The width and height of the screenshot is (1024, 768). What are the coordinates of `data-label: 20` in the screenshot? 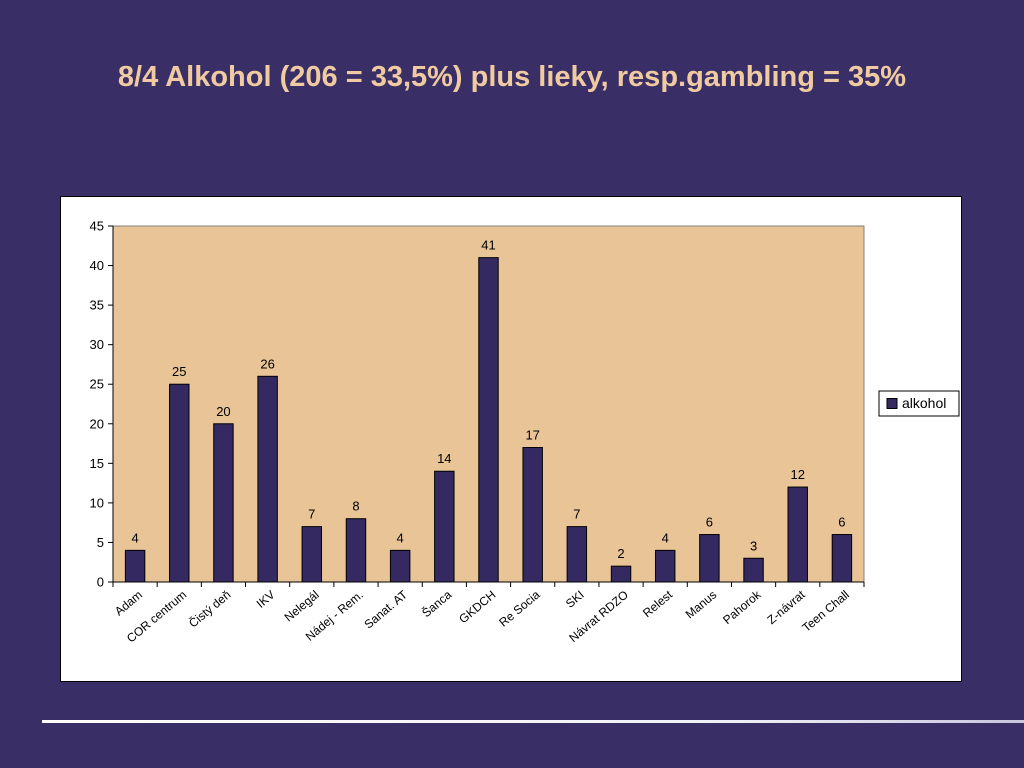 It's located at (223, 411).